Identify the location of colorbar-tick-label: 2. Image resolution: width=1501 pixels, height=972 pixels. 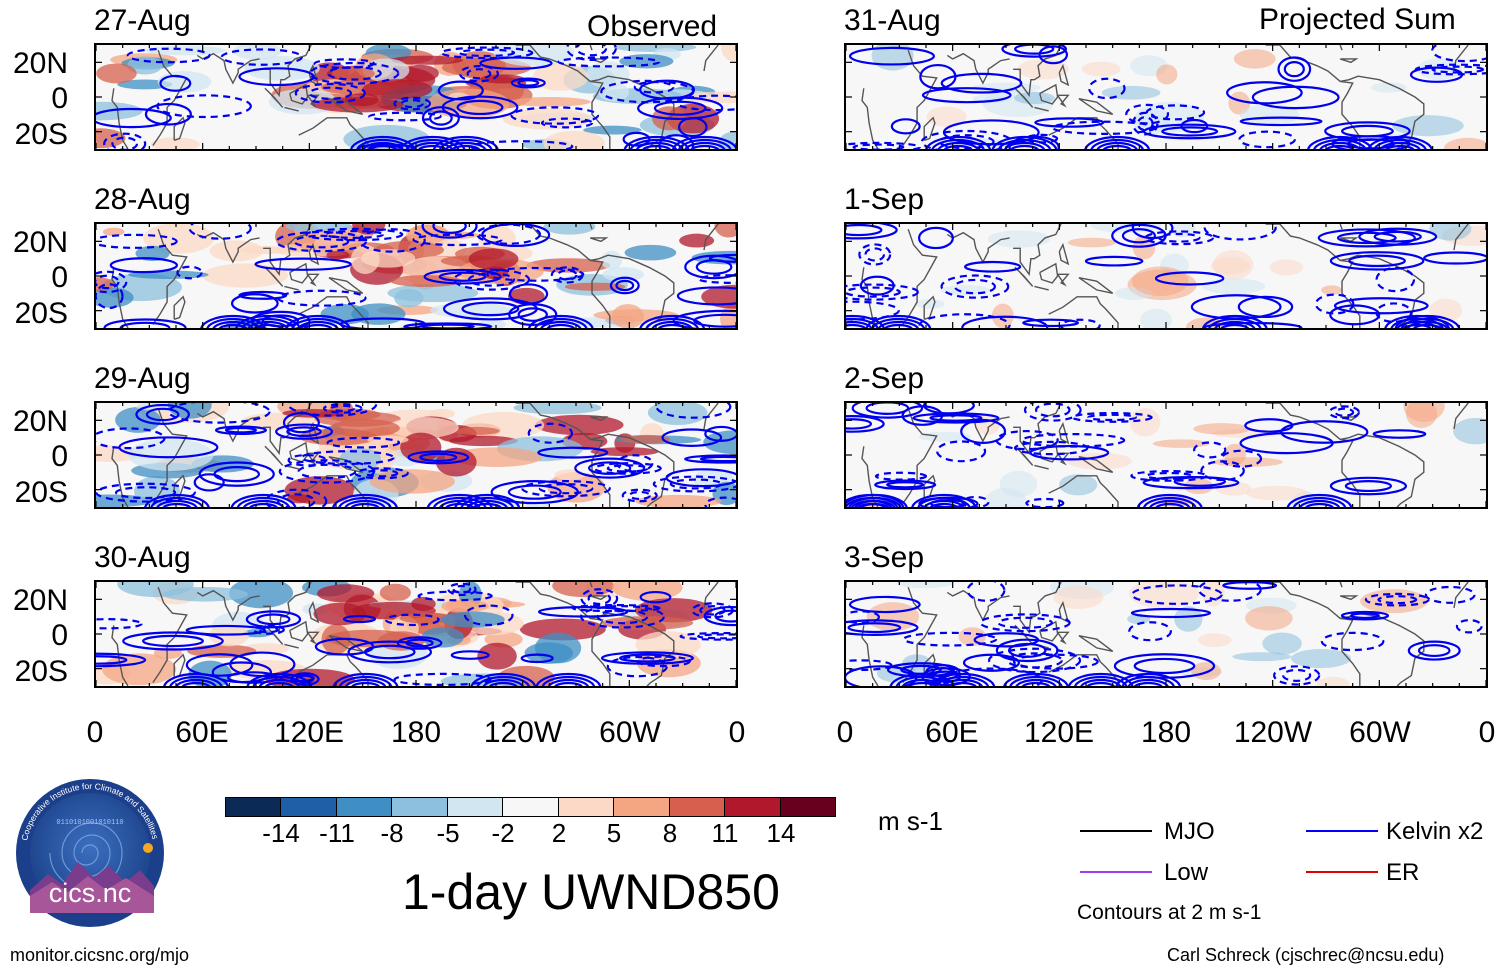
(559, 833).